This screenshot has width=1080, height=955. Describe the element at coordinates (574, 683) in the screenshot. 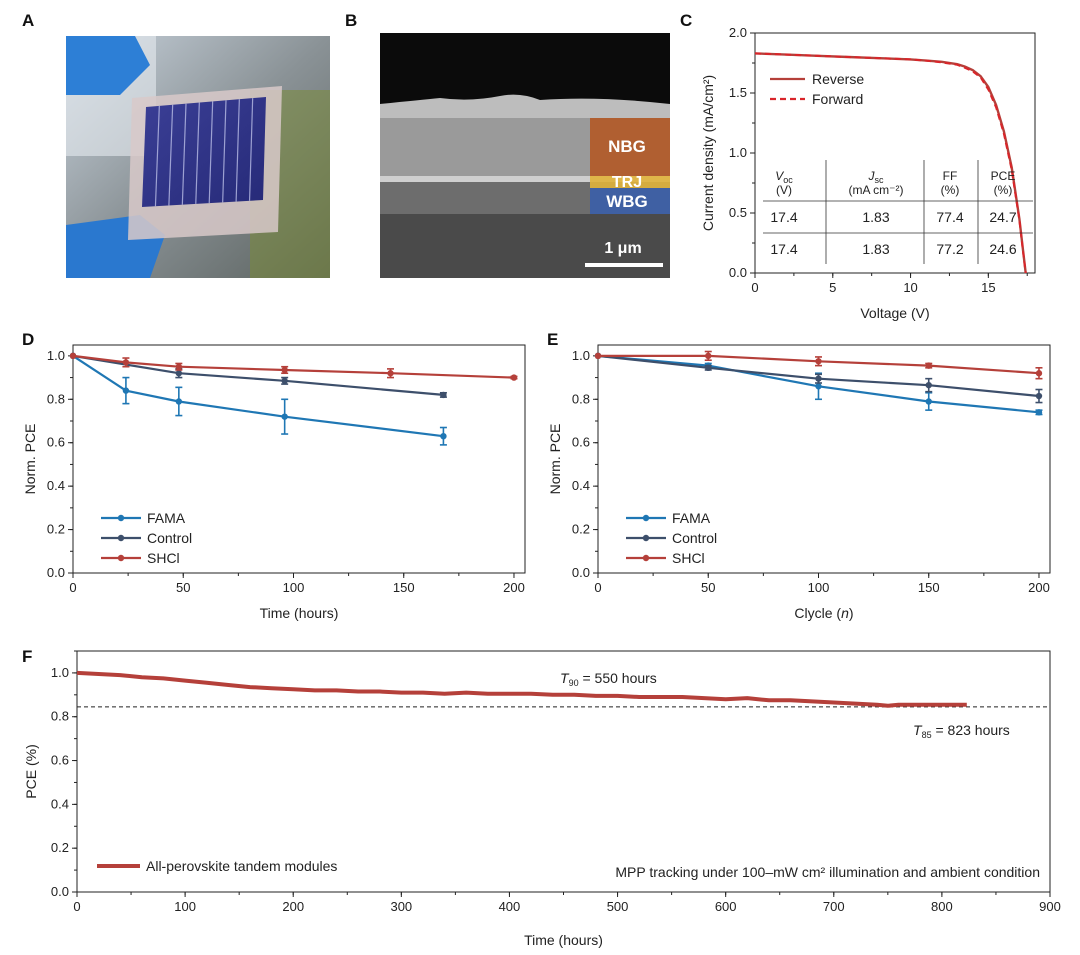

I see `t90-annotation-subscript: 90` at that location.